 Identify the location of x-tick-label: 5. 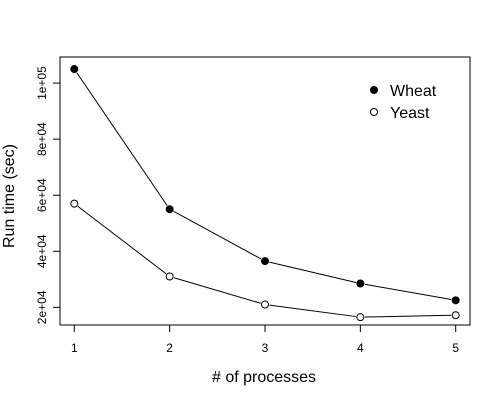
(455, 348).